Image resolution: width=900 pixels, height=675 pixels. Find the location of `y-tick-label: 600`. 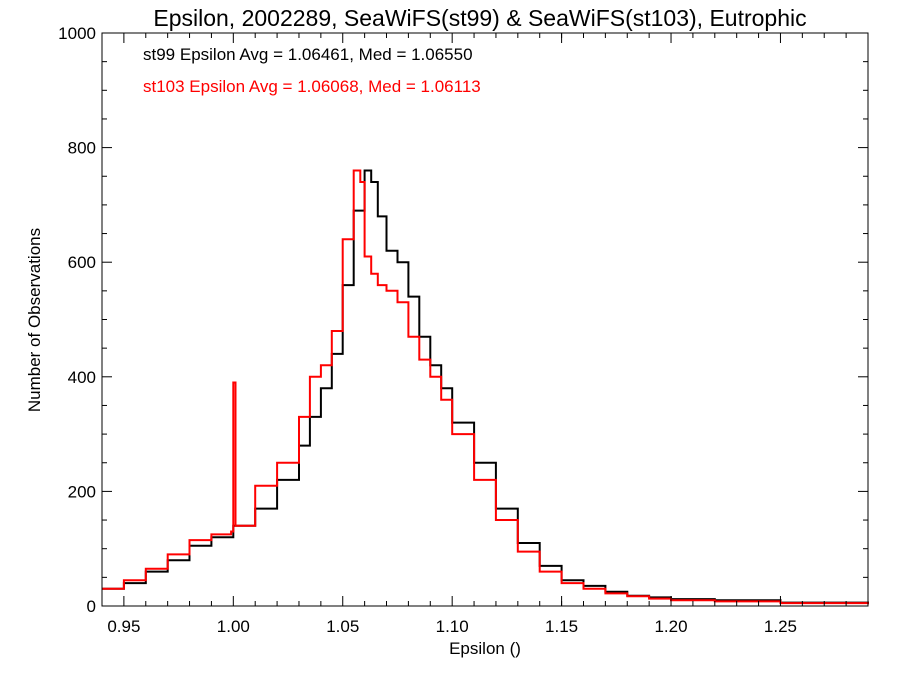

y-tick-label: 600 is located at coordinates (82, 262).